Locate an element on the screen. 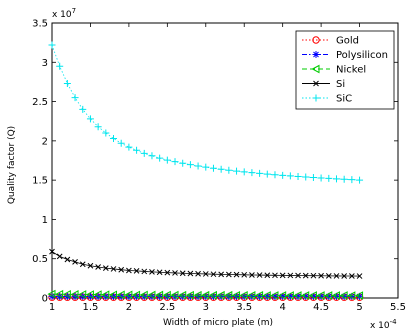  x-tick-label: 5.5 is located at coordinates (398, 307).